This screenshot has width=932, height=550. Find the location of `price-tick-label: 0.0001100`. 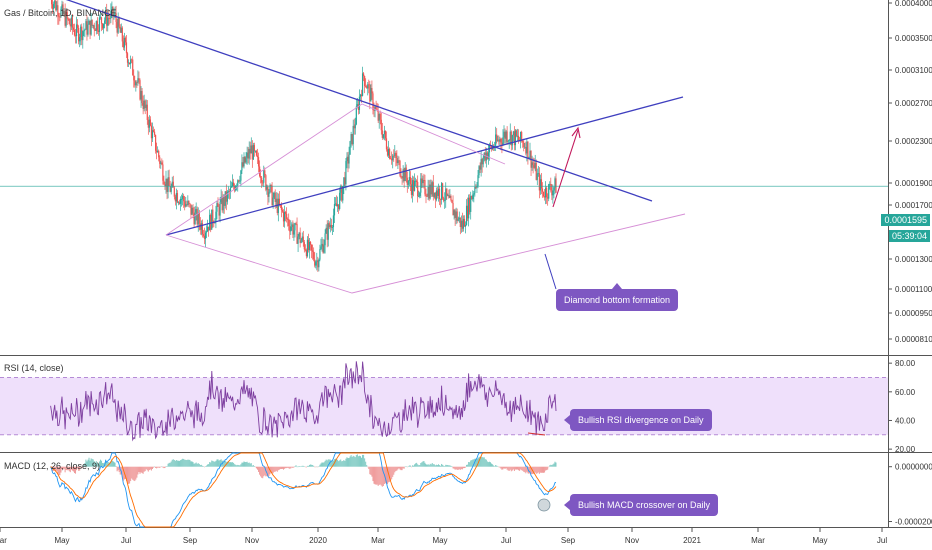

price-tick-label: 0.0001100 is located at coordinates (913, 289).